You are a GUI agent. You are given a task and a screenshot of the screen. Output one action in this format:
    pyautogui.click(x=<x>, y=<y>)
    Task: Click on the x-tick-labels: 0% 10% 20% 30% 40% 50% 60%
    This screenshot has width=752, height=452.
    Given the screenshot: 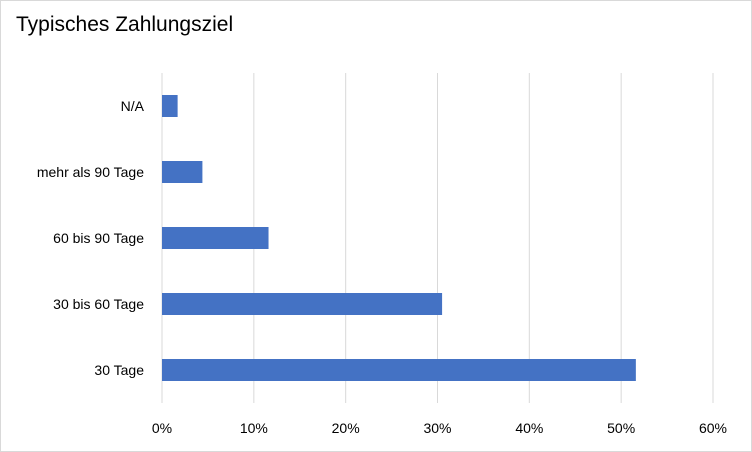 What is the action you would take?
    pyautogui.click(x=439, y=428)
    